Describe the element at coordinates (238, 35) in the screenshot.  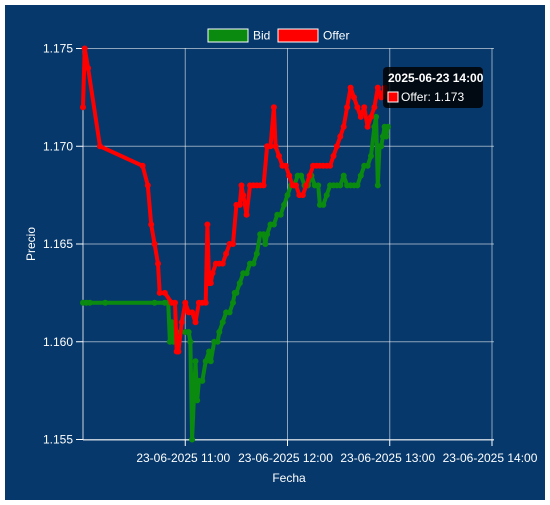
I see `legend-item-bid: Bid` at that location.